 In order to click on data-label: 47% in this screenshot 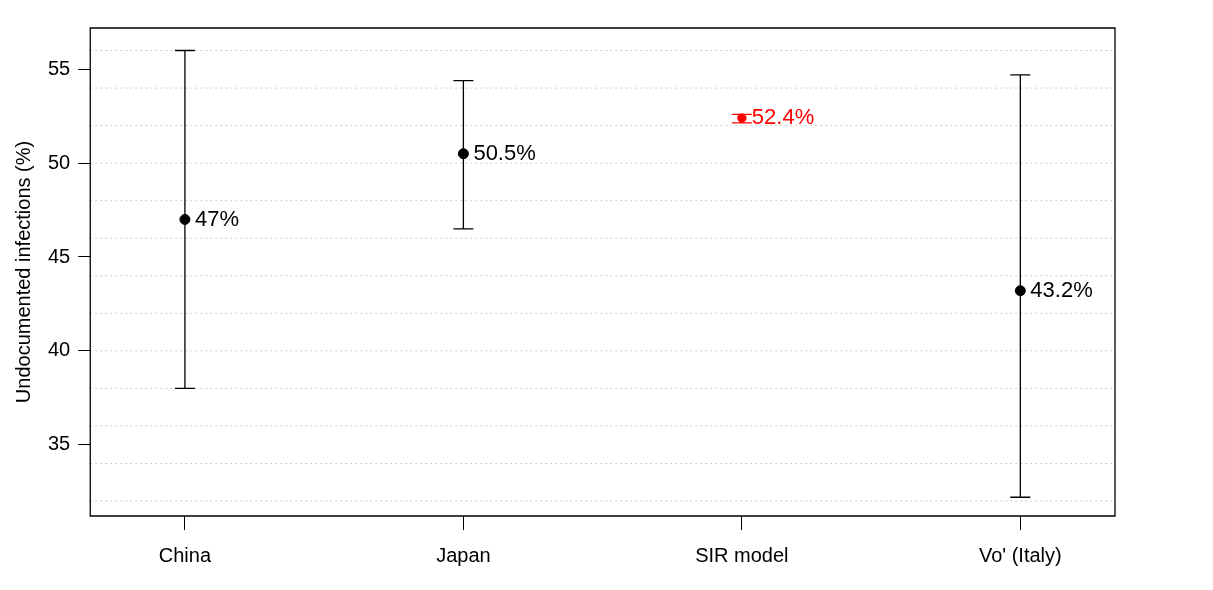, I will do `click(216, 218)`.